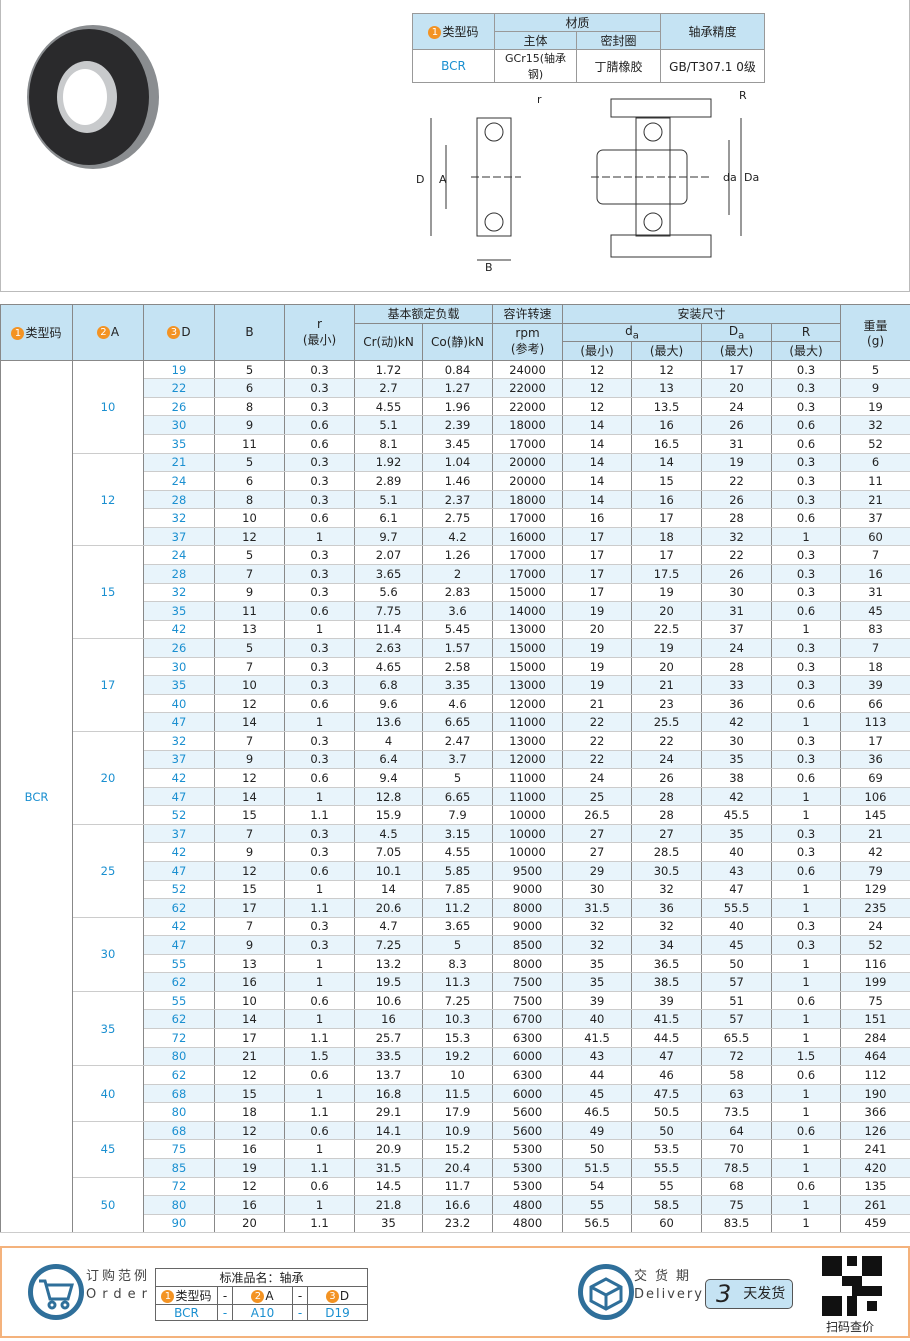 The image size is (910, 1341). Describe the element at coordinates (179, 703) in the screenshot. I see `d-cell: 40` at that location.